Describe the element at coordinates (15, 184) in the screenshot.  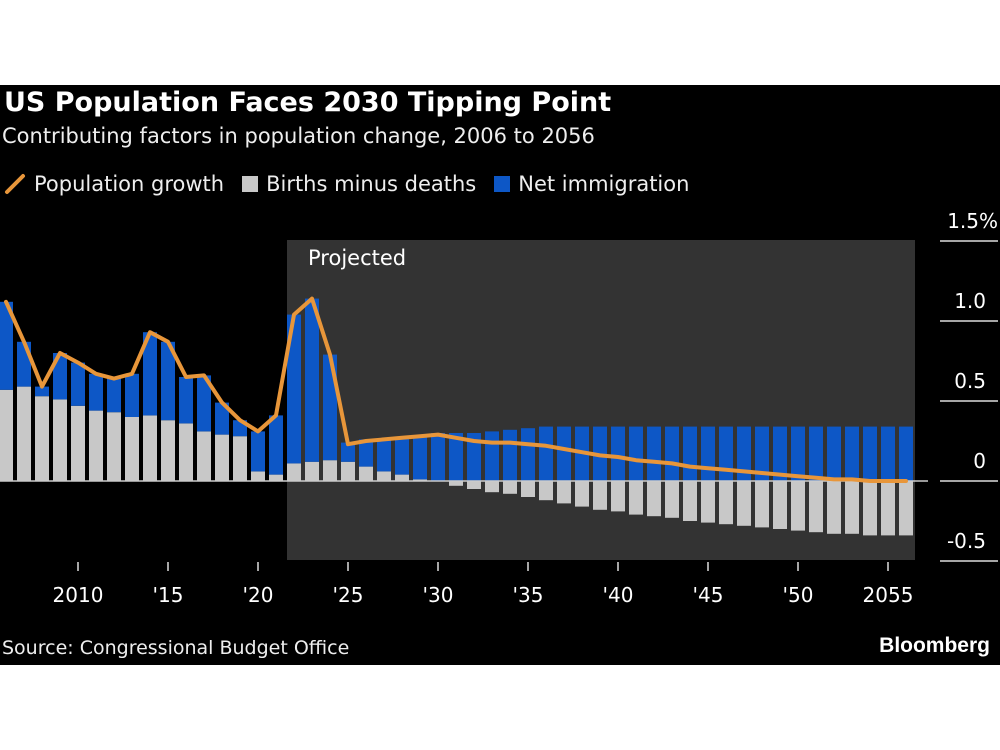
I see `line-swatch-icon` at that location.